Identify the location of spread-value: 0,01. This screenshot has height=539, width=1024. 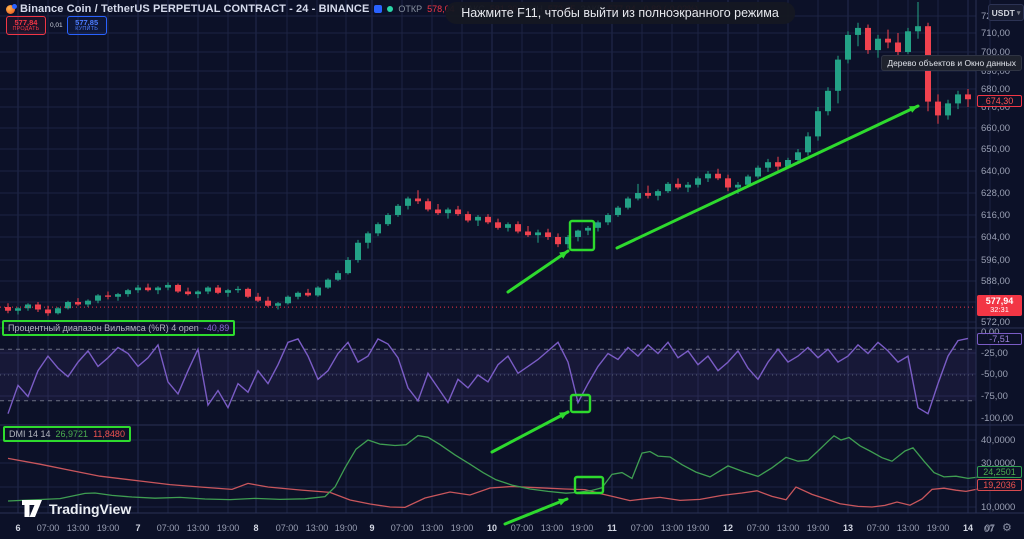
(56, 25).